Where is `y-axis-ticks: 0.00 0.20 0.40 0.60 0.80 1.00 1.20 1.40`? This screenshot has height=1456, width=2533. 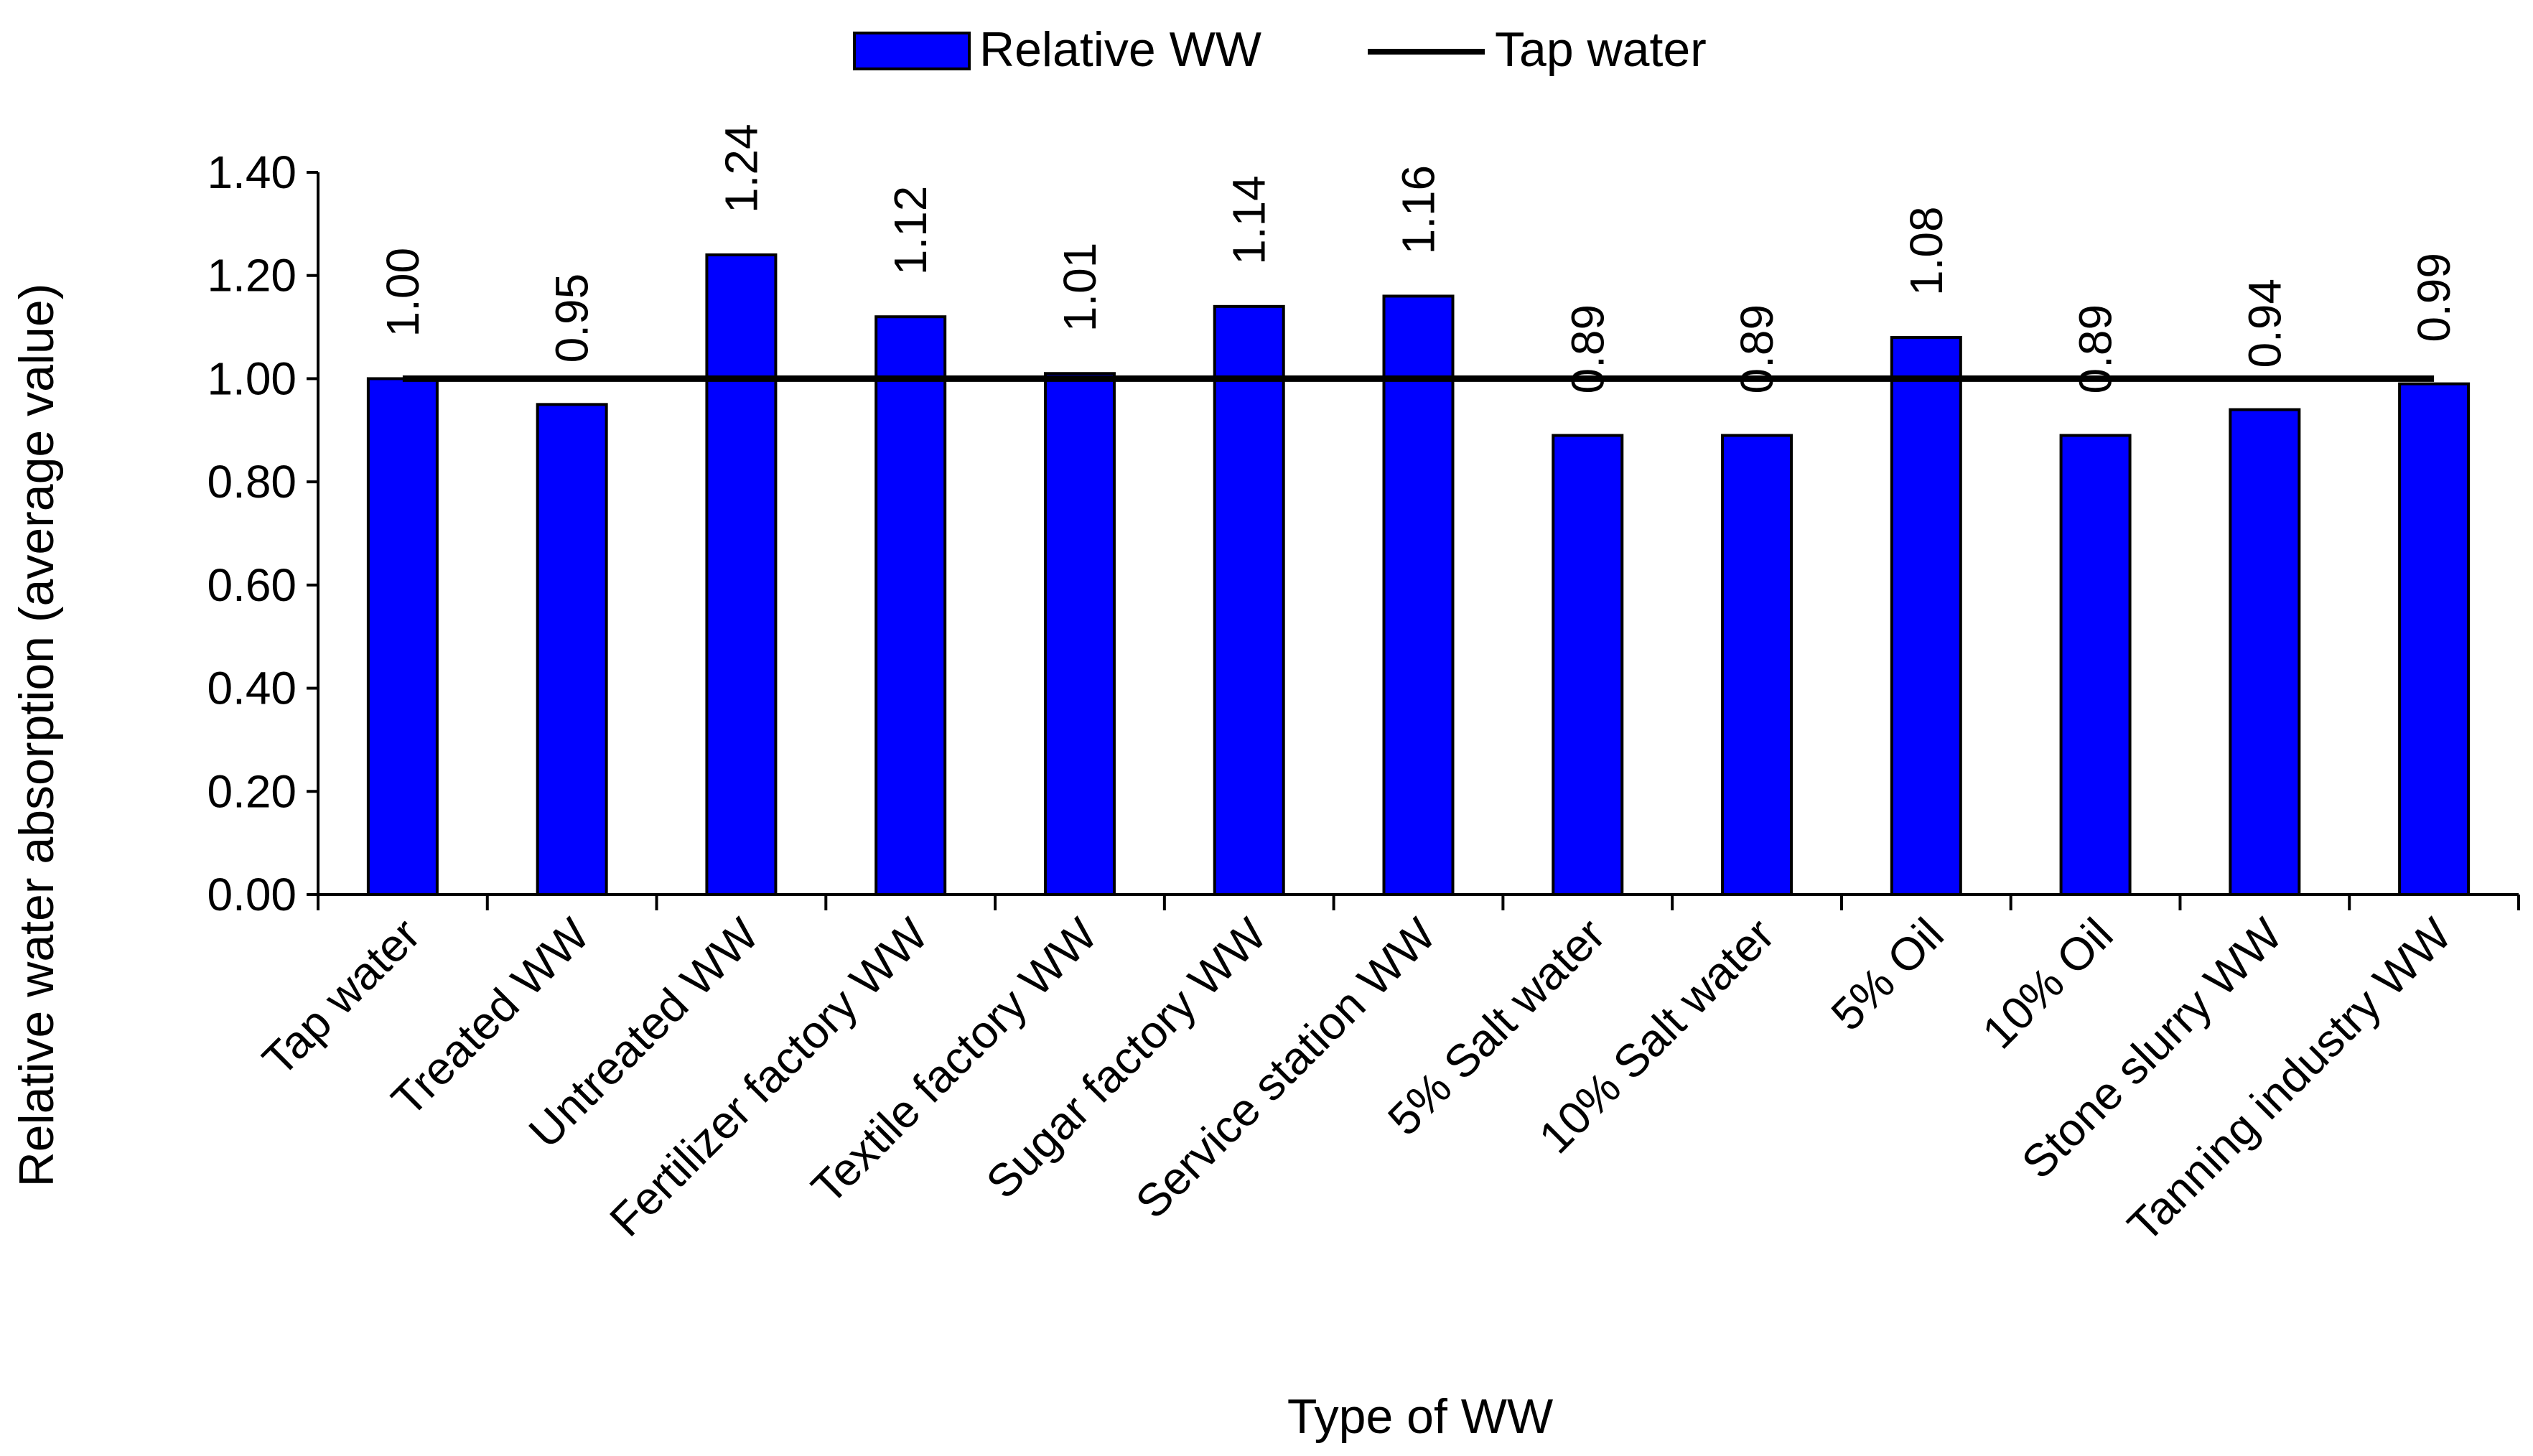 y-axis-ticks: 0.00 0.20 0.40 0.60 0.80 1.00 1.20 1.40 is located at coordinates (262, 533).